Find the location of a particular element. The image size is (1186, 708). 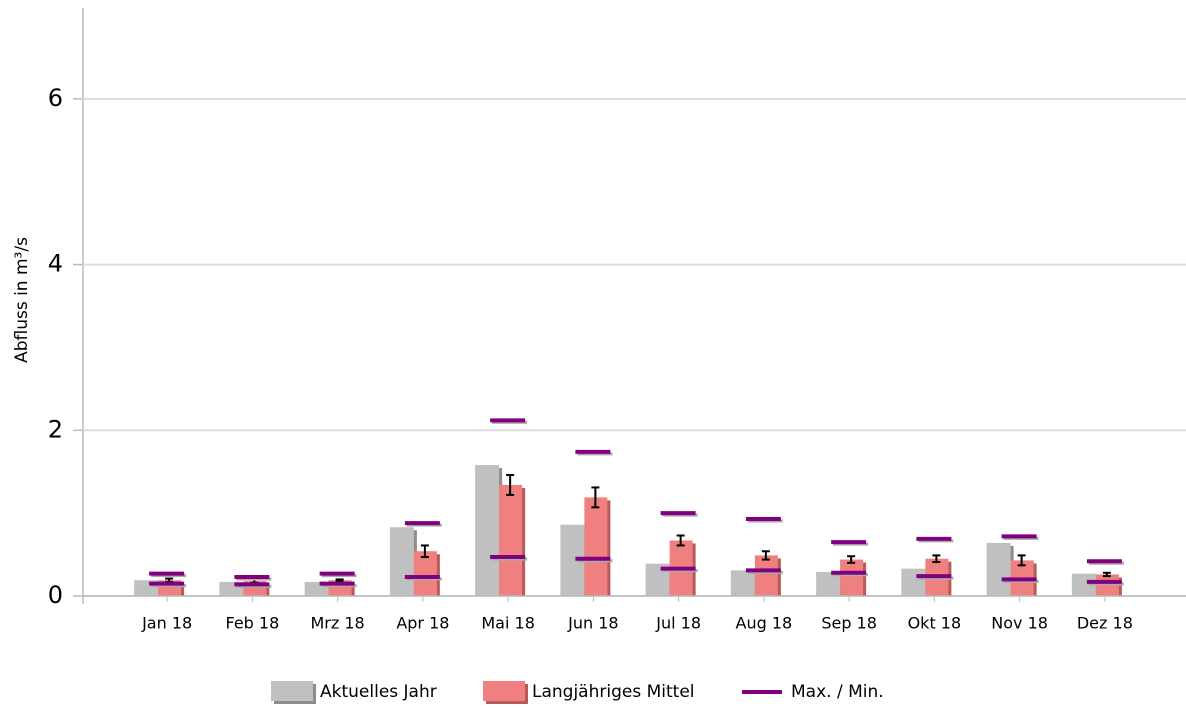

x-tick-label: Mai 18 is located at coordinates (508, 623).